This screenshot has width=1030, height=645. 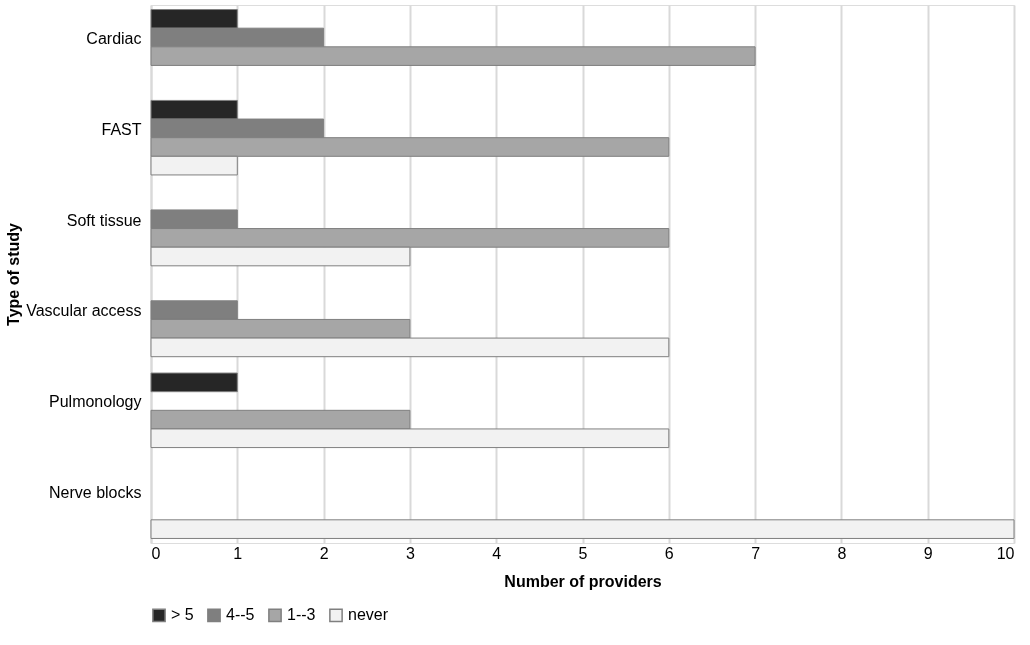 What do you see at coordinates (324, 553) in the screenshot?
I see `x-tick-label: 2` at bounding box center [324, 553].